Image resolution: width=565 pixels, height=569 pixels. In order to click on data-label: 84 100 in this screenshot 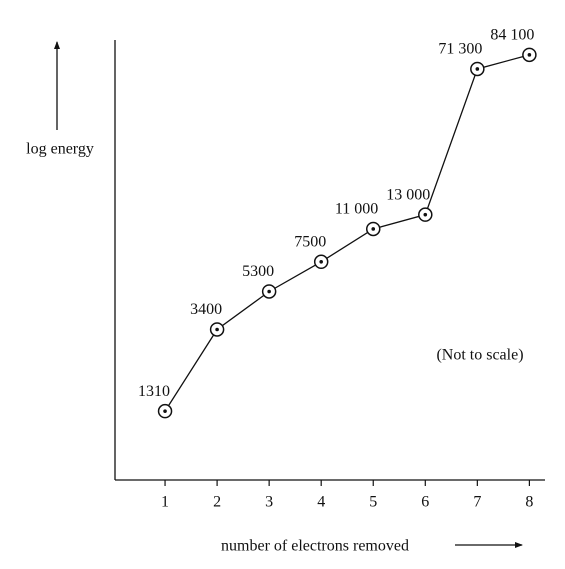, I will do `click(512, 34)`.